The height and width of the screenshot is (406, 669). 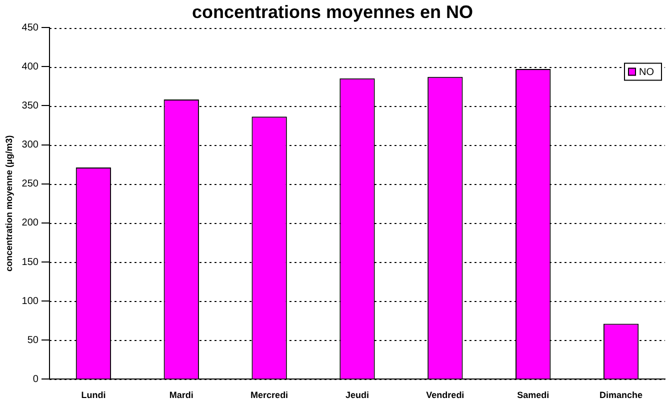 What do you see at coordinates (646, 72) in the screenshot?
I see `legend-label: NO` at bounding box center [646, 72].